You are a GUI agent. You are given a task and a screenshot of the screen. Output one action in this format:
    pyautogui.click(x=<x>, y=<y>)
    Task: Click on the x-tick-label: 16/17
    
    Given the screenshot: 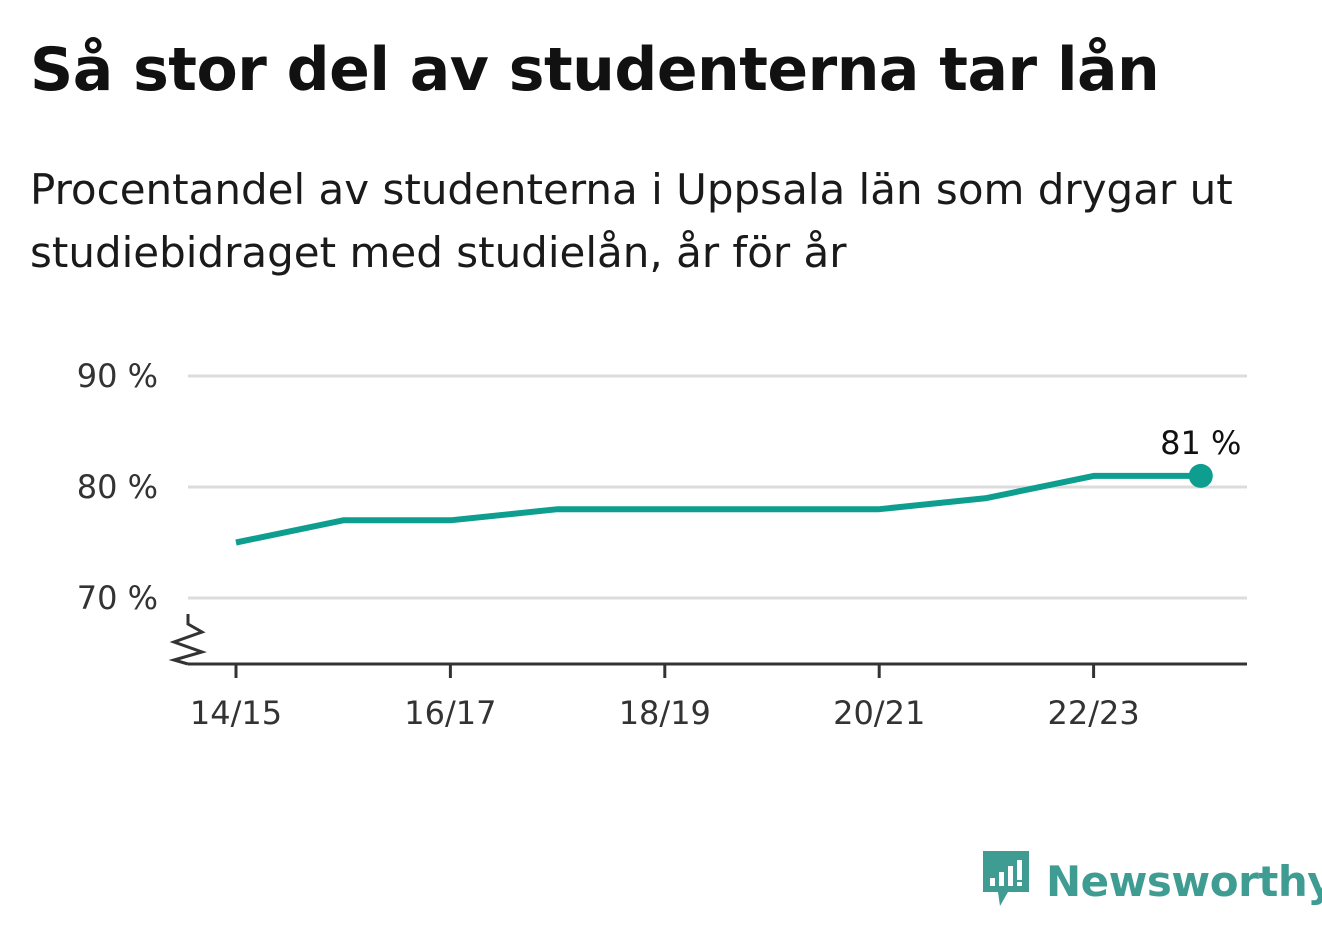 What is the action you would take?
    pyautogui.click(x=450, y=713)
    